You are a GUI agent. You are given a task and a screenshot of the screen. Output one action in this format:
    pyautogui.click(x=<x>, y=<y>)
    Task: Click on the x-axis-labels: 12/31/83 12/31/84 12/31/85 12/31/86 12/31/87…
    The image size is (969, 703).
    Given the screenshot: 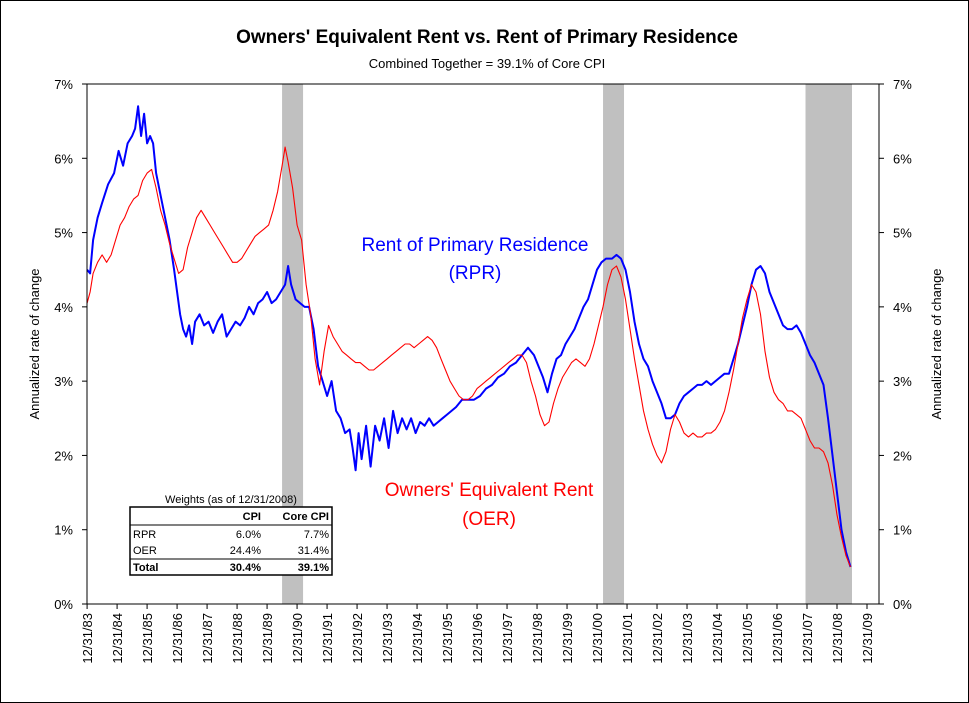 What is the action you would take?
    pyautogui.click(x=477, y=638)
    